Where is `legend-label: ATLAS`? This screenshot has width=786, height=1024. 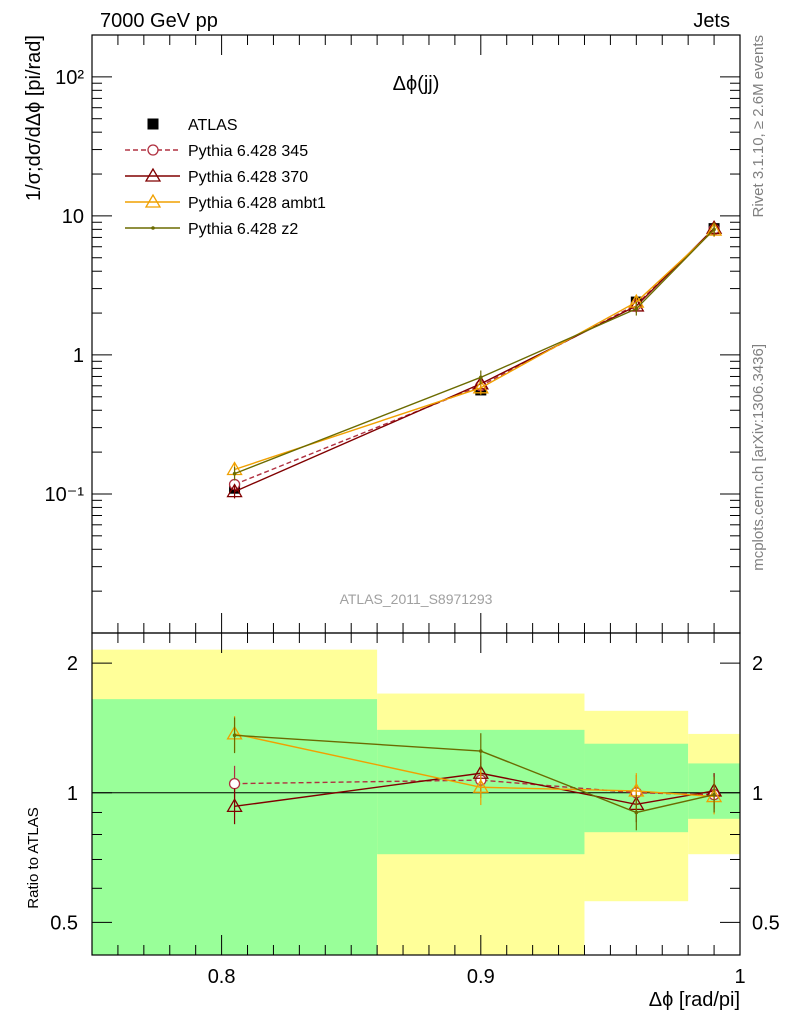 legend-label: ATLAS is located at coordinates (213, 125).